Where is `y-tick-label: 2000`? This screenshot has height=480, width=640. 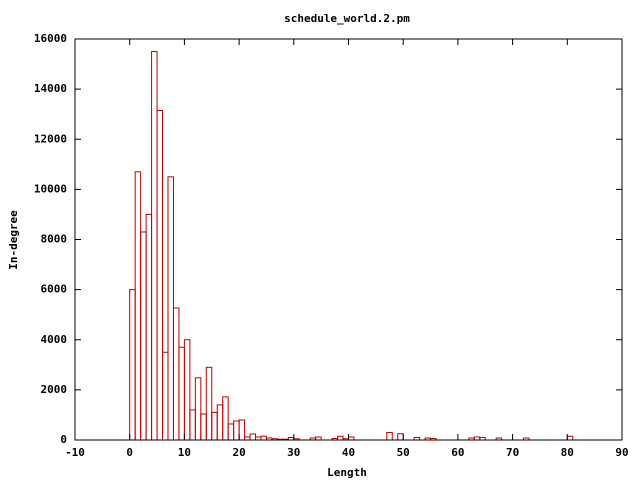 y-tick-label: 2000 is located at coordinates (54, 389).